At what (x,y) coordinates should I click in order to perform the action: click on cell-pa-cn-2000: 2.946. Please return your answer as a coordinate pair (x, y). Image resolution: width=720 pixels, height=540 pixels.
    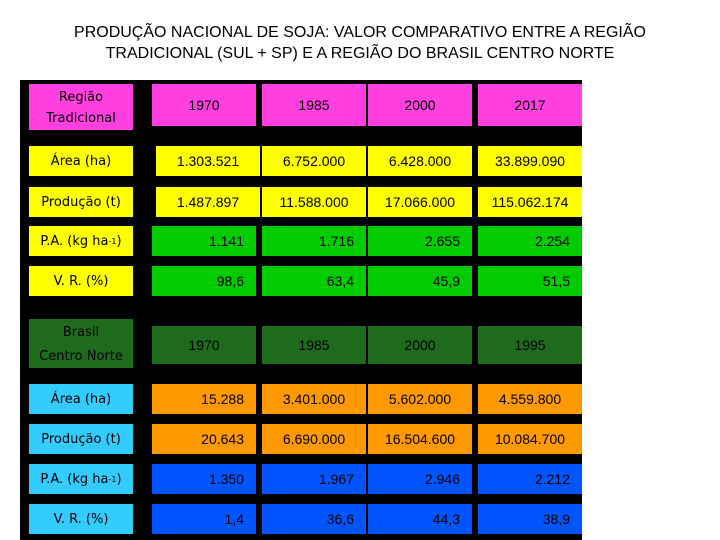
    Looking at the image, I should click on (420, 479).